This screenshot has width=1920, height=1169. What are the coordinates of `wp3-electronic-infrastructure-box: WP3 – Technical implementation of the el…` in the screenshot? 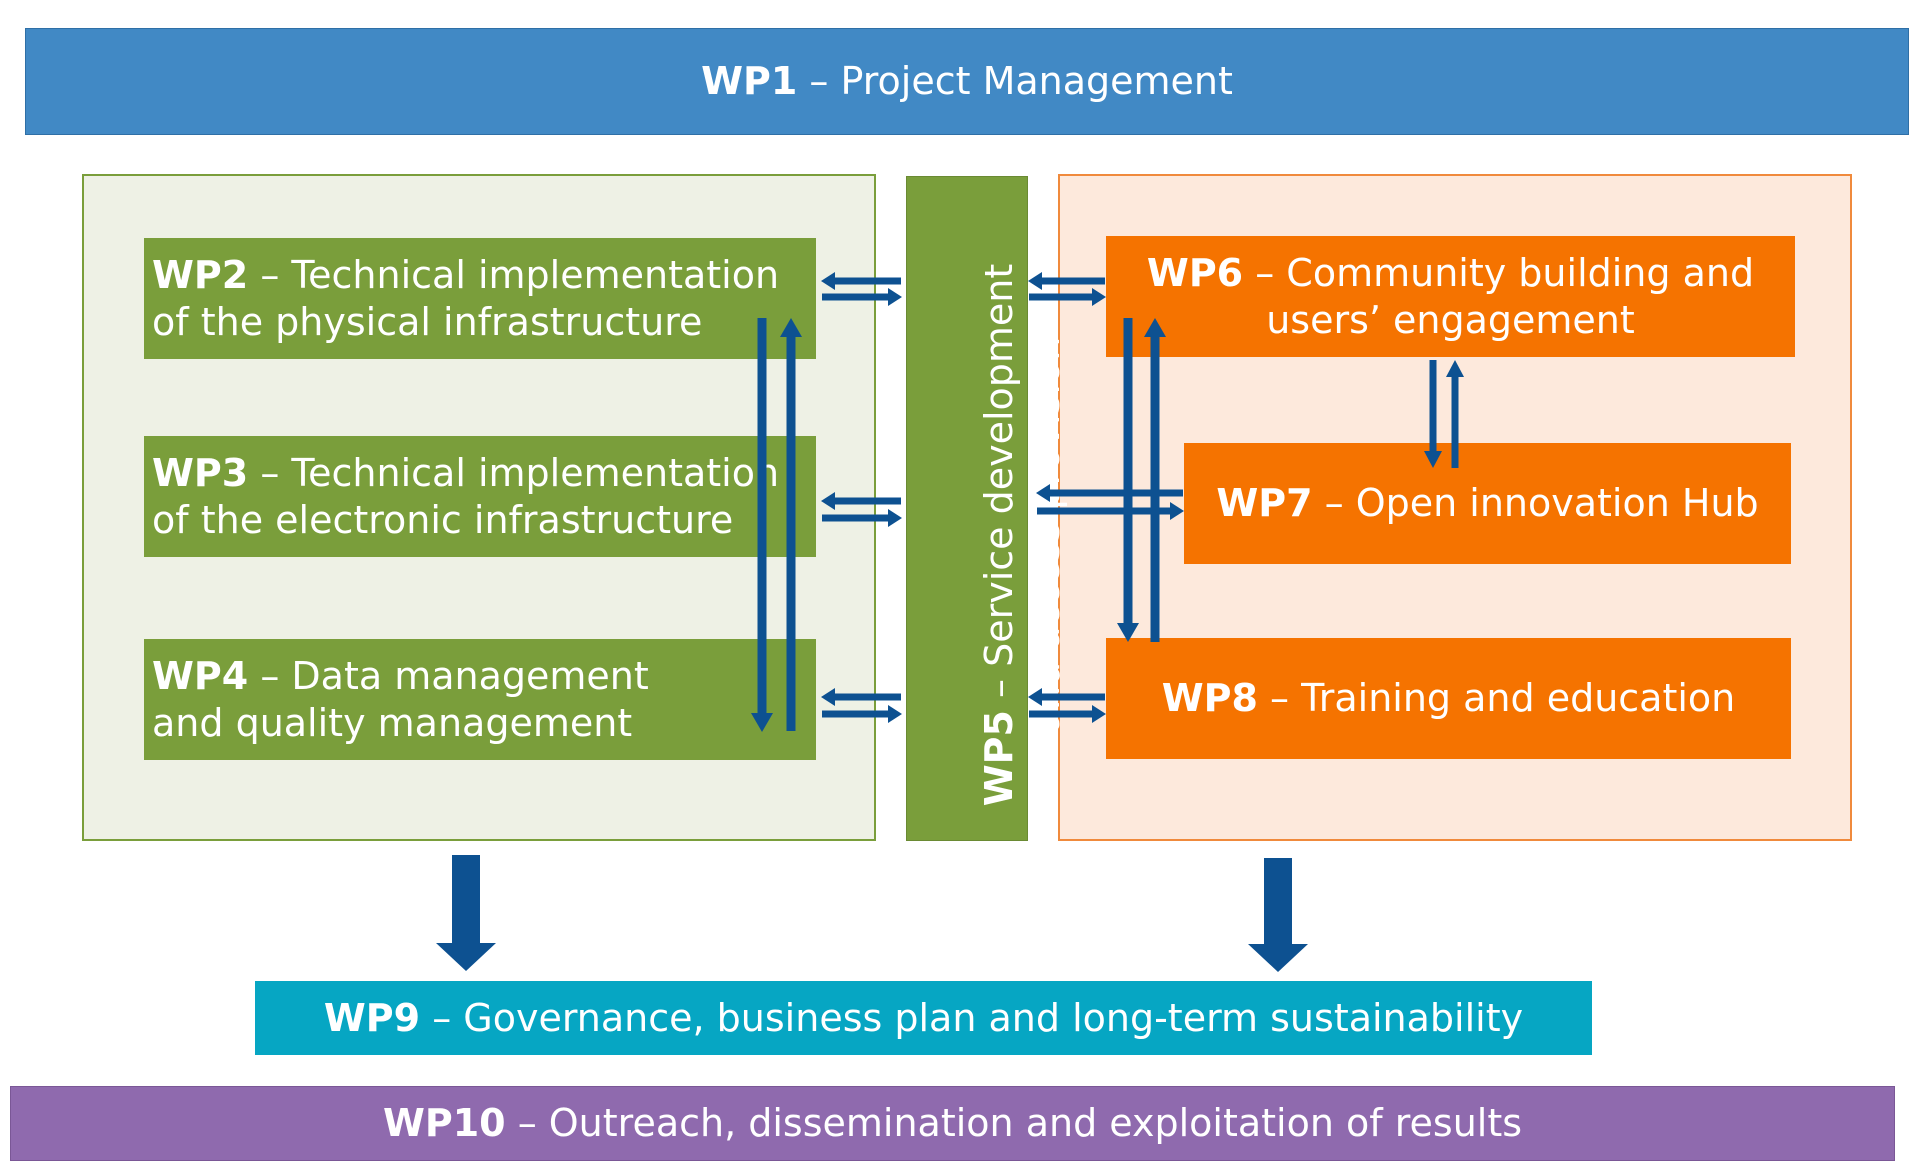 It's located at (480, 496).